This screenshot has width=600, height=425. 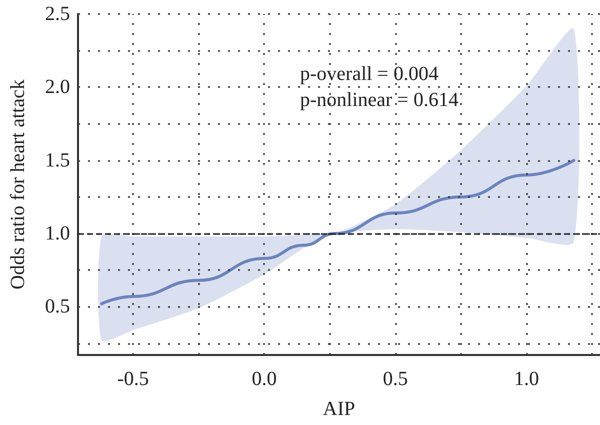 What do you see at coordinates (57, 307) in the screenshot?
I see `y-tick-label: 0.5` at bounding box center [57, 307].